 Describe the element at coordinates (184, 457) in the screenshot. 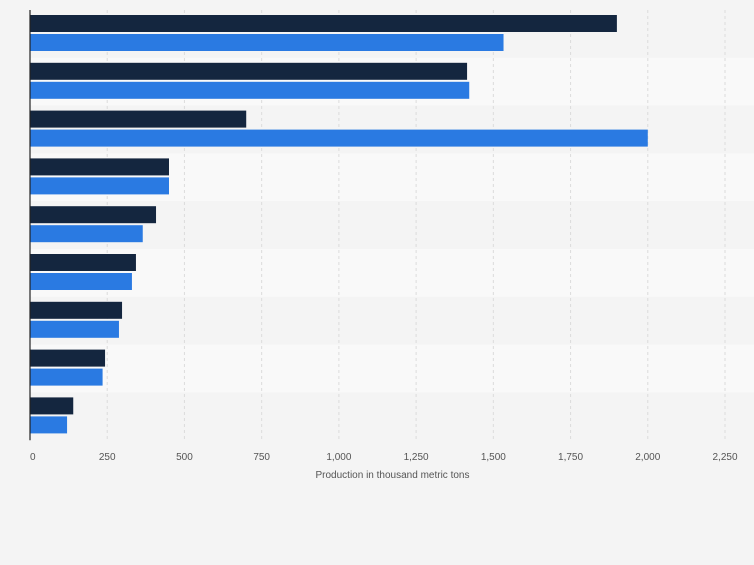

I see `x-tick-label: 500` at that location.